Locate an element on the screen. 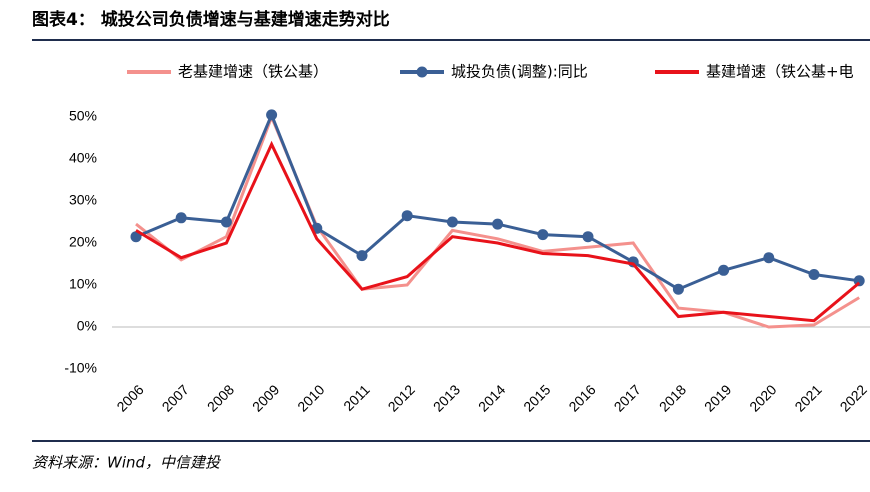 This screenshot has width=870, height=492. x-tick-label: 2007 is located at coordinates (175, 397).